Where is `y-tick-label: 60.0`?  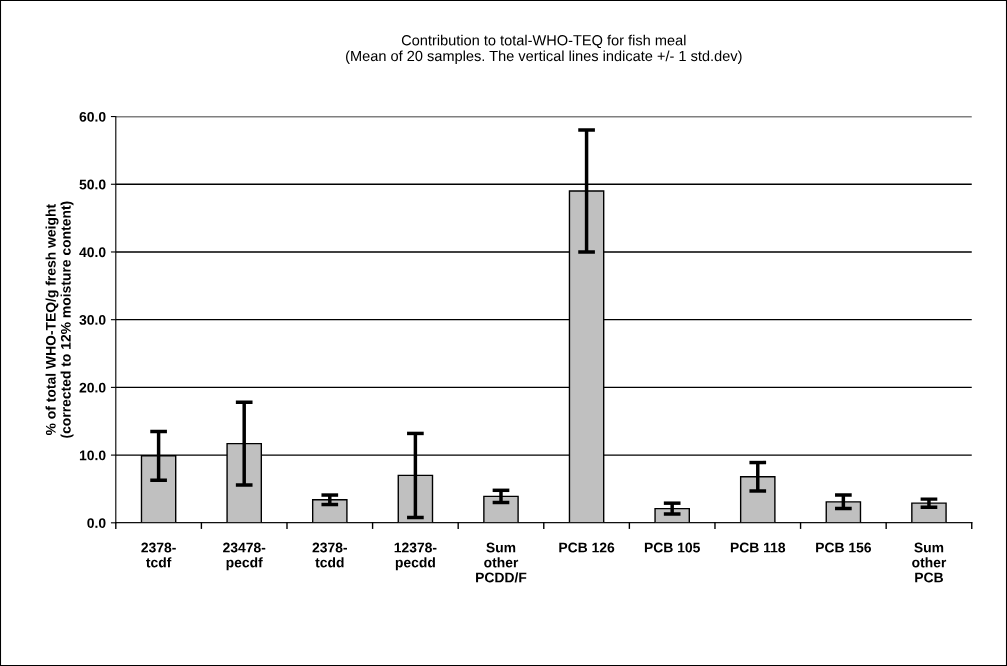 y-tick-label: 60.0 is located at coordinates (92, 116).